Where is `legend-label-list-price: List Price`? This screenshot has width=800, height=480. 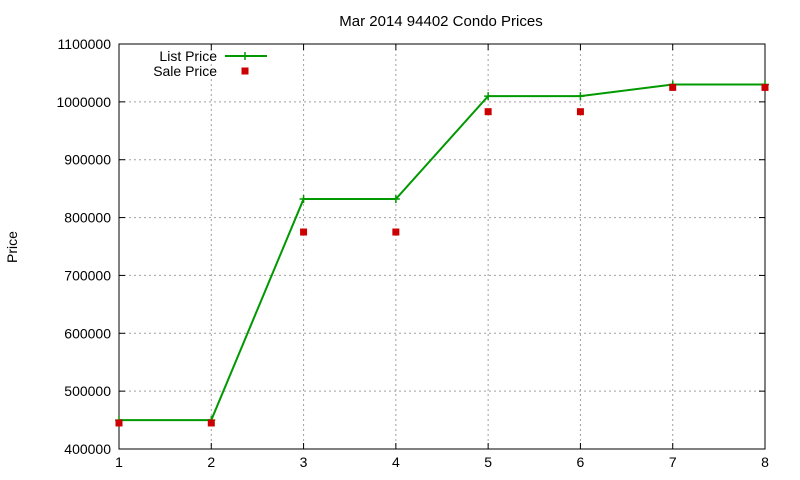
legend-label-list-price: List Price is located at coordinates (188, 56).